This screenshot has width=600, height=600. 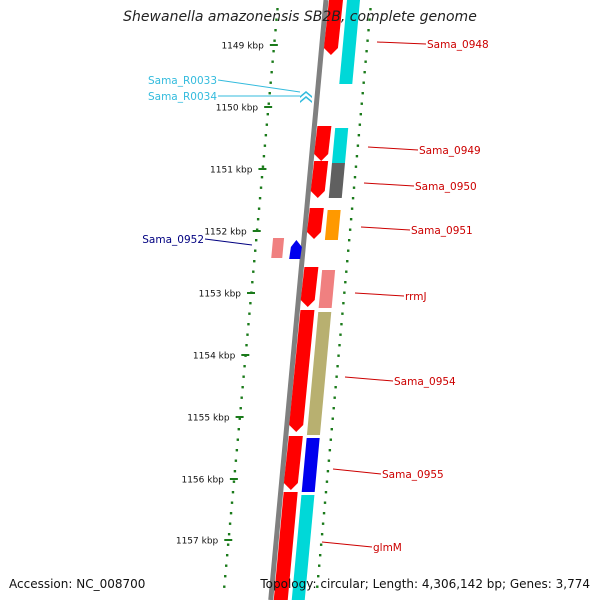 What do you see at coordinates (413, 475) in the screenshot?
I see `gene-label: Sama_0955` at bounding box center [413, 475].